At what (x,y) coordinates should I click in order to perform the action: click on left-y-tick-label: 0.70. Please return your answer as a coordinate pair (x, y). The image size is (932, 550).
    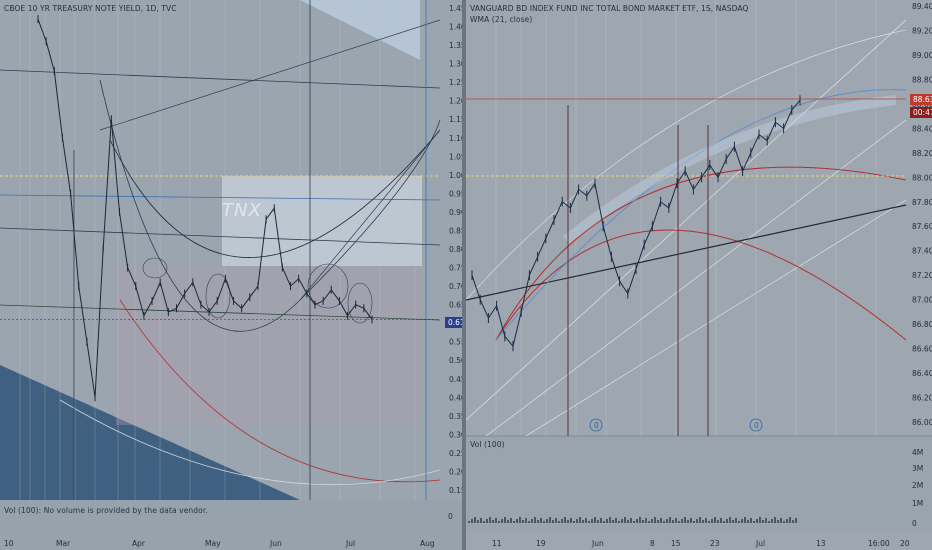
    Looking at the image, I should click on (455, 286).